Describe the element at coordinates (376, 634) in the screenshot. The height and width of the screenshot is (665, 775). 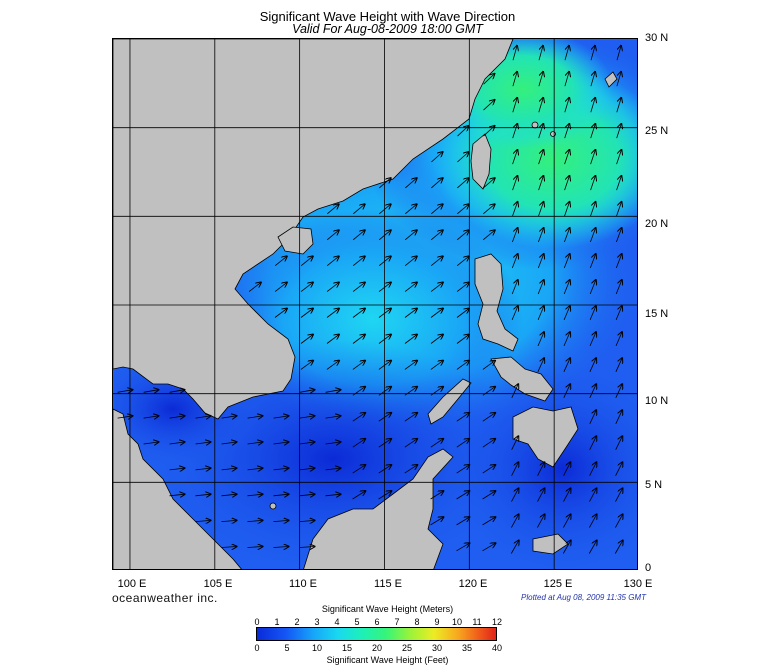
I see `wave-height-colorbar` at that location.